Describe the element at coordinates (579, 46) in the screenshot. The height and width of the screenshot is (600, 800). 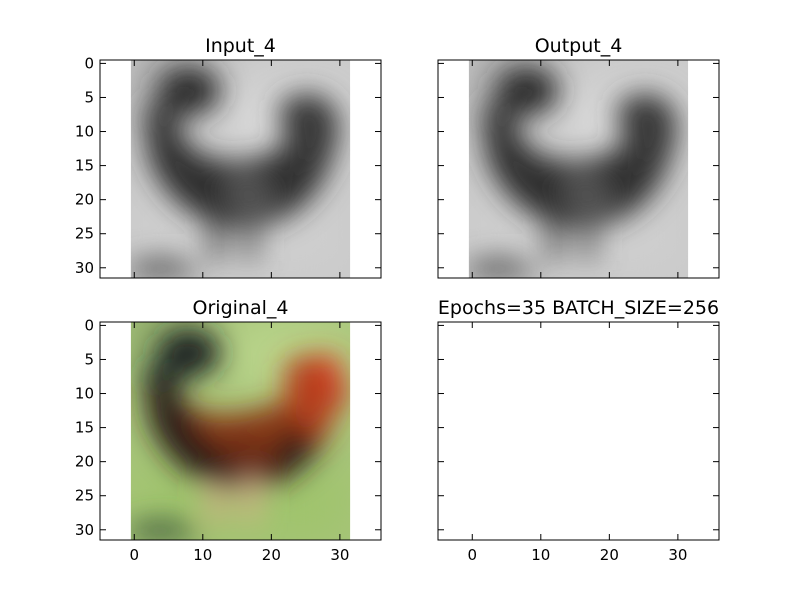
I see `subplot-title: Output_4` at that location.